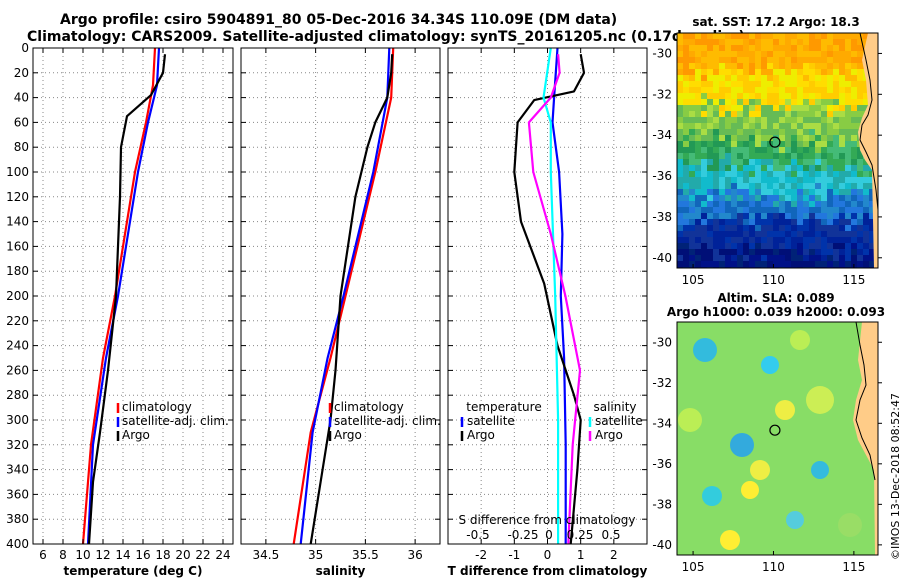 The image size is (900, 580). I want to click on map-y-tick-label: -34, so click(662, 423).